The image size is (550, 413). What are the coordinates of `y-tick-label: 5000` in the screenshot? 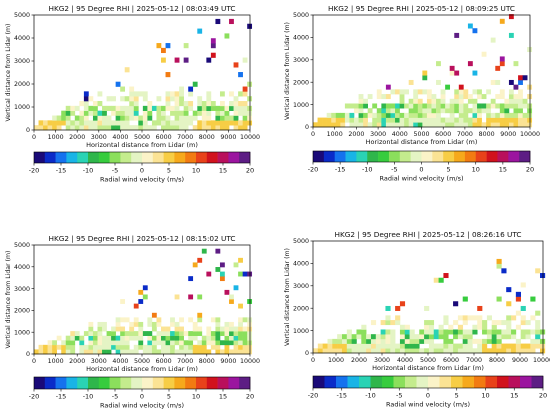 It's located at (22, 15).